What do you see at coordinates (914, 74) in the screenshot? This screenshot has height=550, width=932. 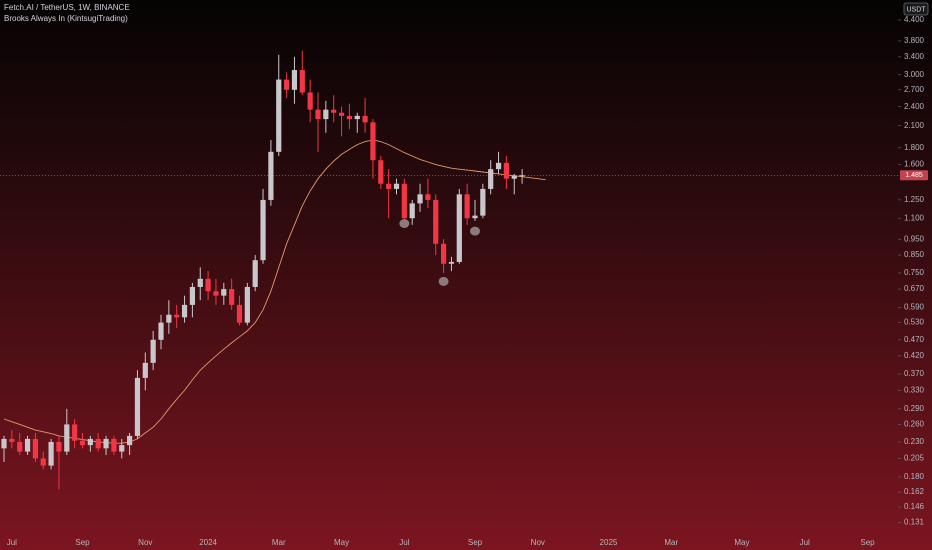 I see `y-tick-label: 3.000` at bounding box center [914, 74].